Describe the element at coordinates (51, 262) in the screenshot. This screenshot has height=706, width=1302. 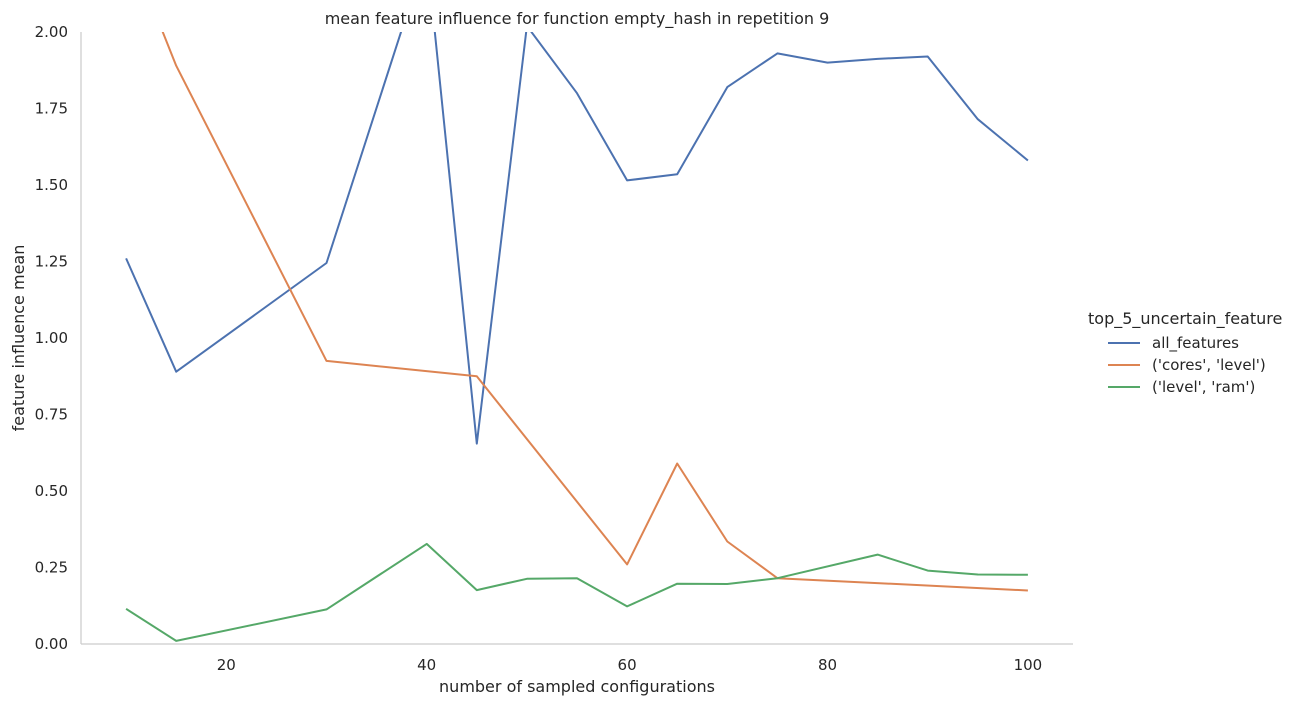
I see `y-tick-label: 1.25` at that location.